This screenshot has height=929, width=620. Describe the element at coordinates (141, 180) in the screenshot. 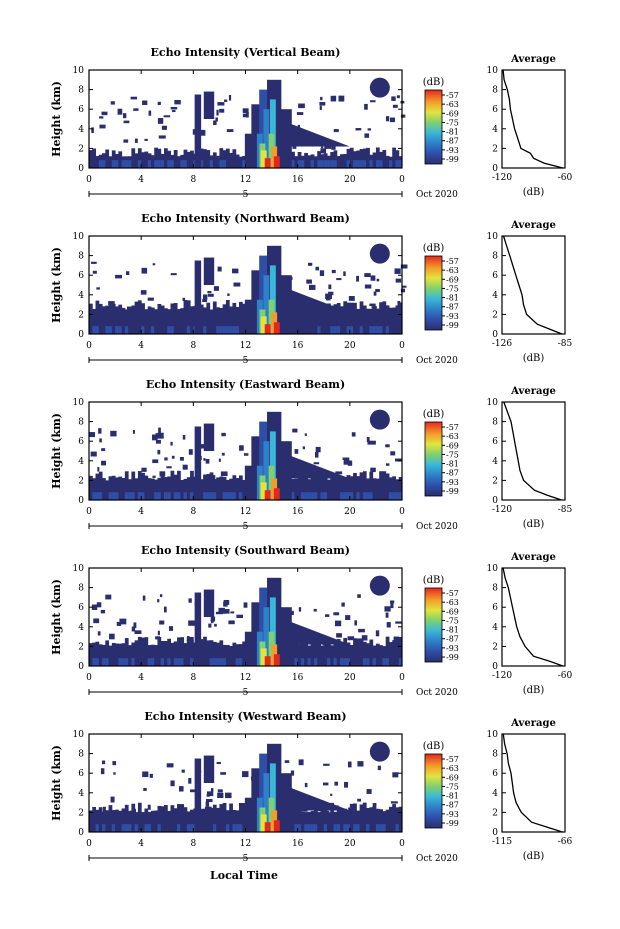

I see `x-tick-label: 4` at that location.